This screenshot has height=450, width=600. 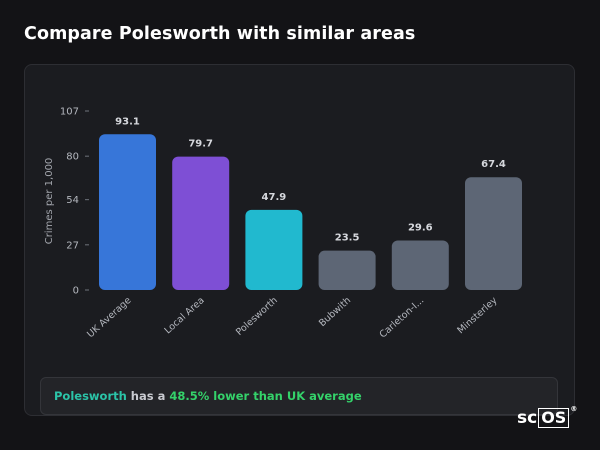 What do you see at coordinates (49, 201) in the screenshot?
I see `y-axis-label: Crimes per 1,000` at bounding box center [49, 201].